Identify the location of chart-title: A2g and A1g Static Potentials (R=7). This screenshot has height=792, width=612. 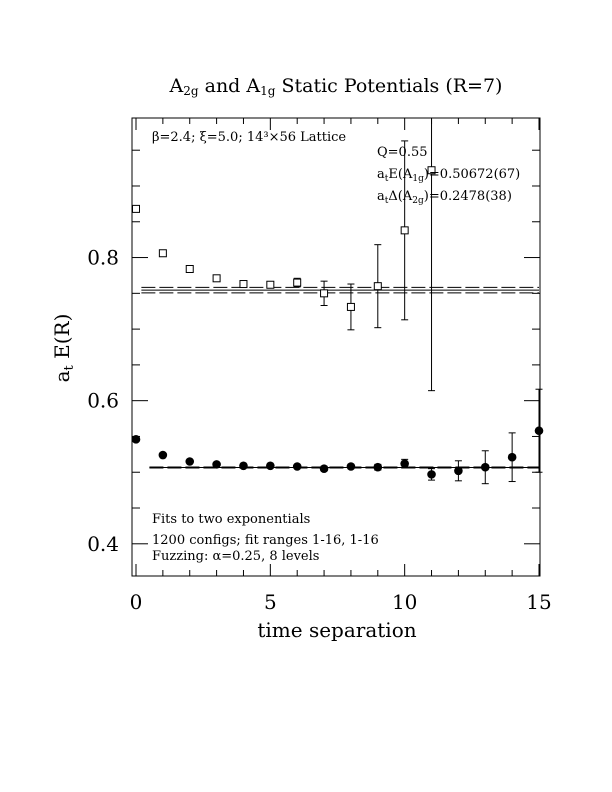
(336, 86).